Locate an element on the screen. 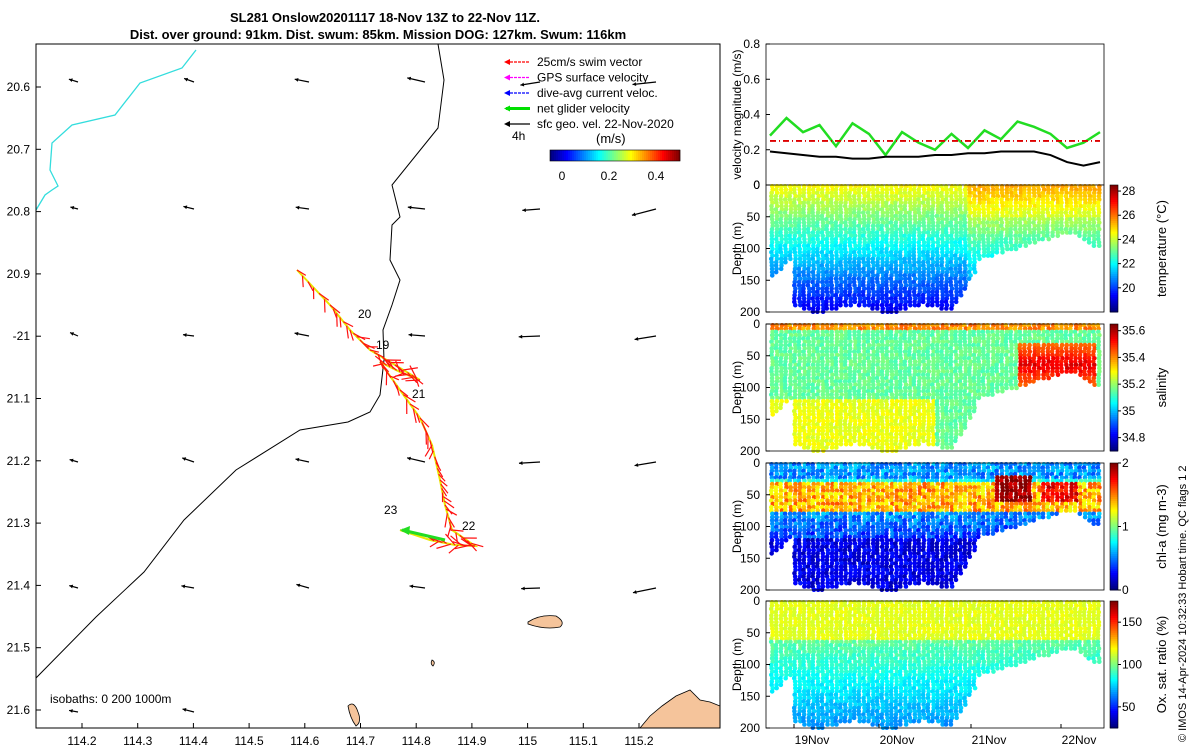  lat-tick-label: 21.6 is located at coordinates (19, 710).